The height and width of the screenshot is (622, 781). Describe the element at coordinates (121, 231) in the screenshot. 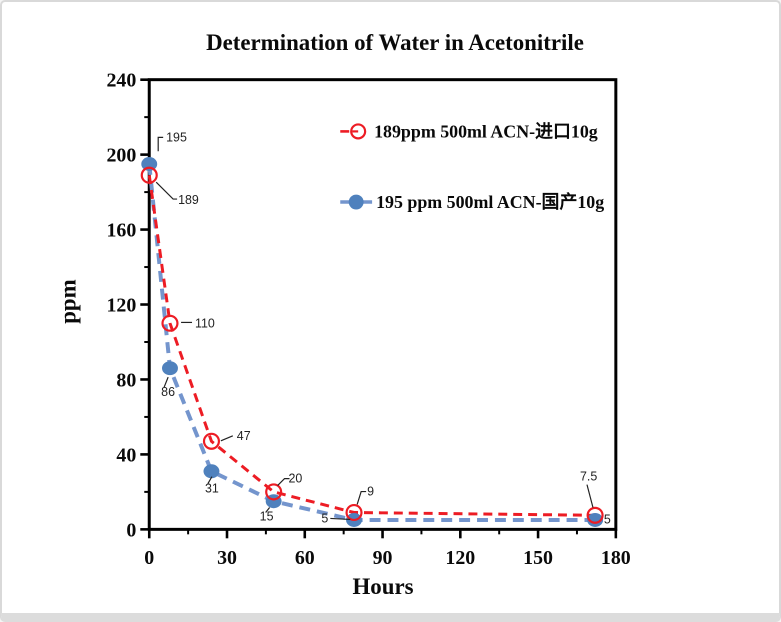

I see `y-tick-label: 160` at that location.